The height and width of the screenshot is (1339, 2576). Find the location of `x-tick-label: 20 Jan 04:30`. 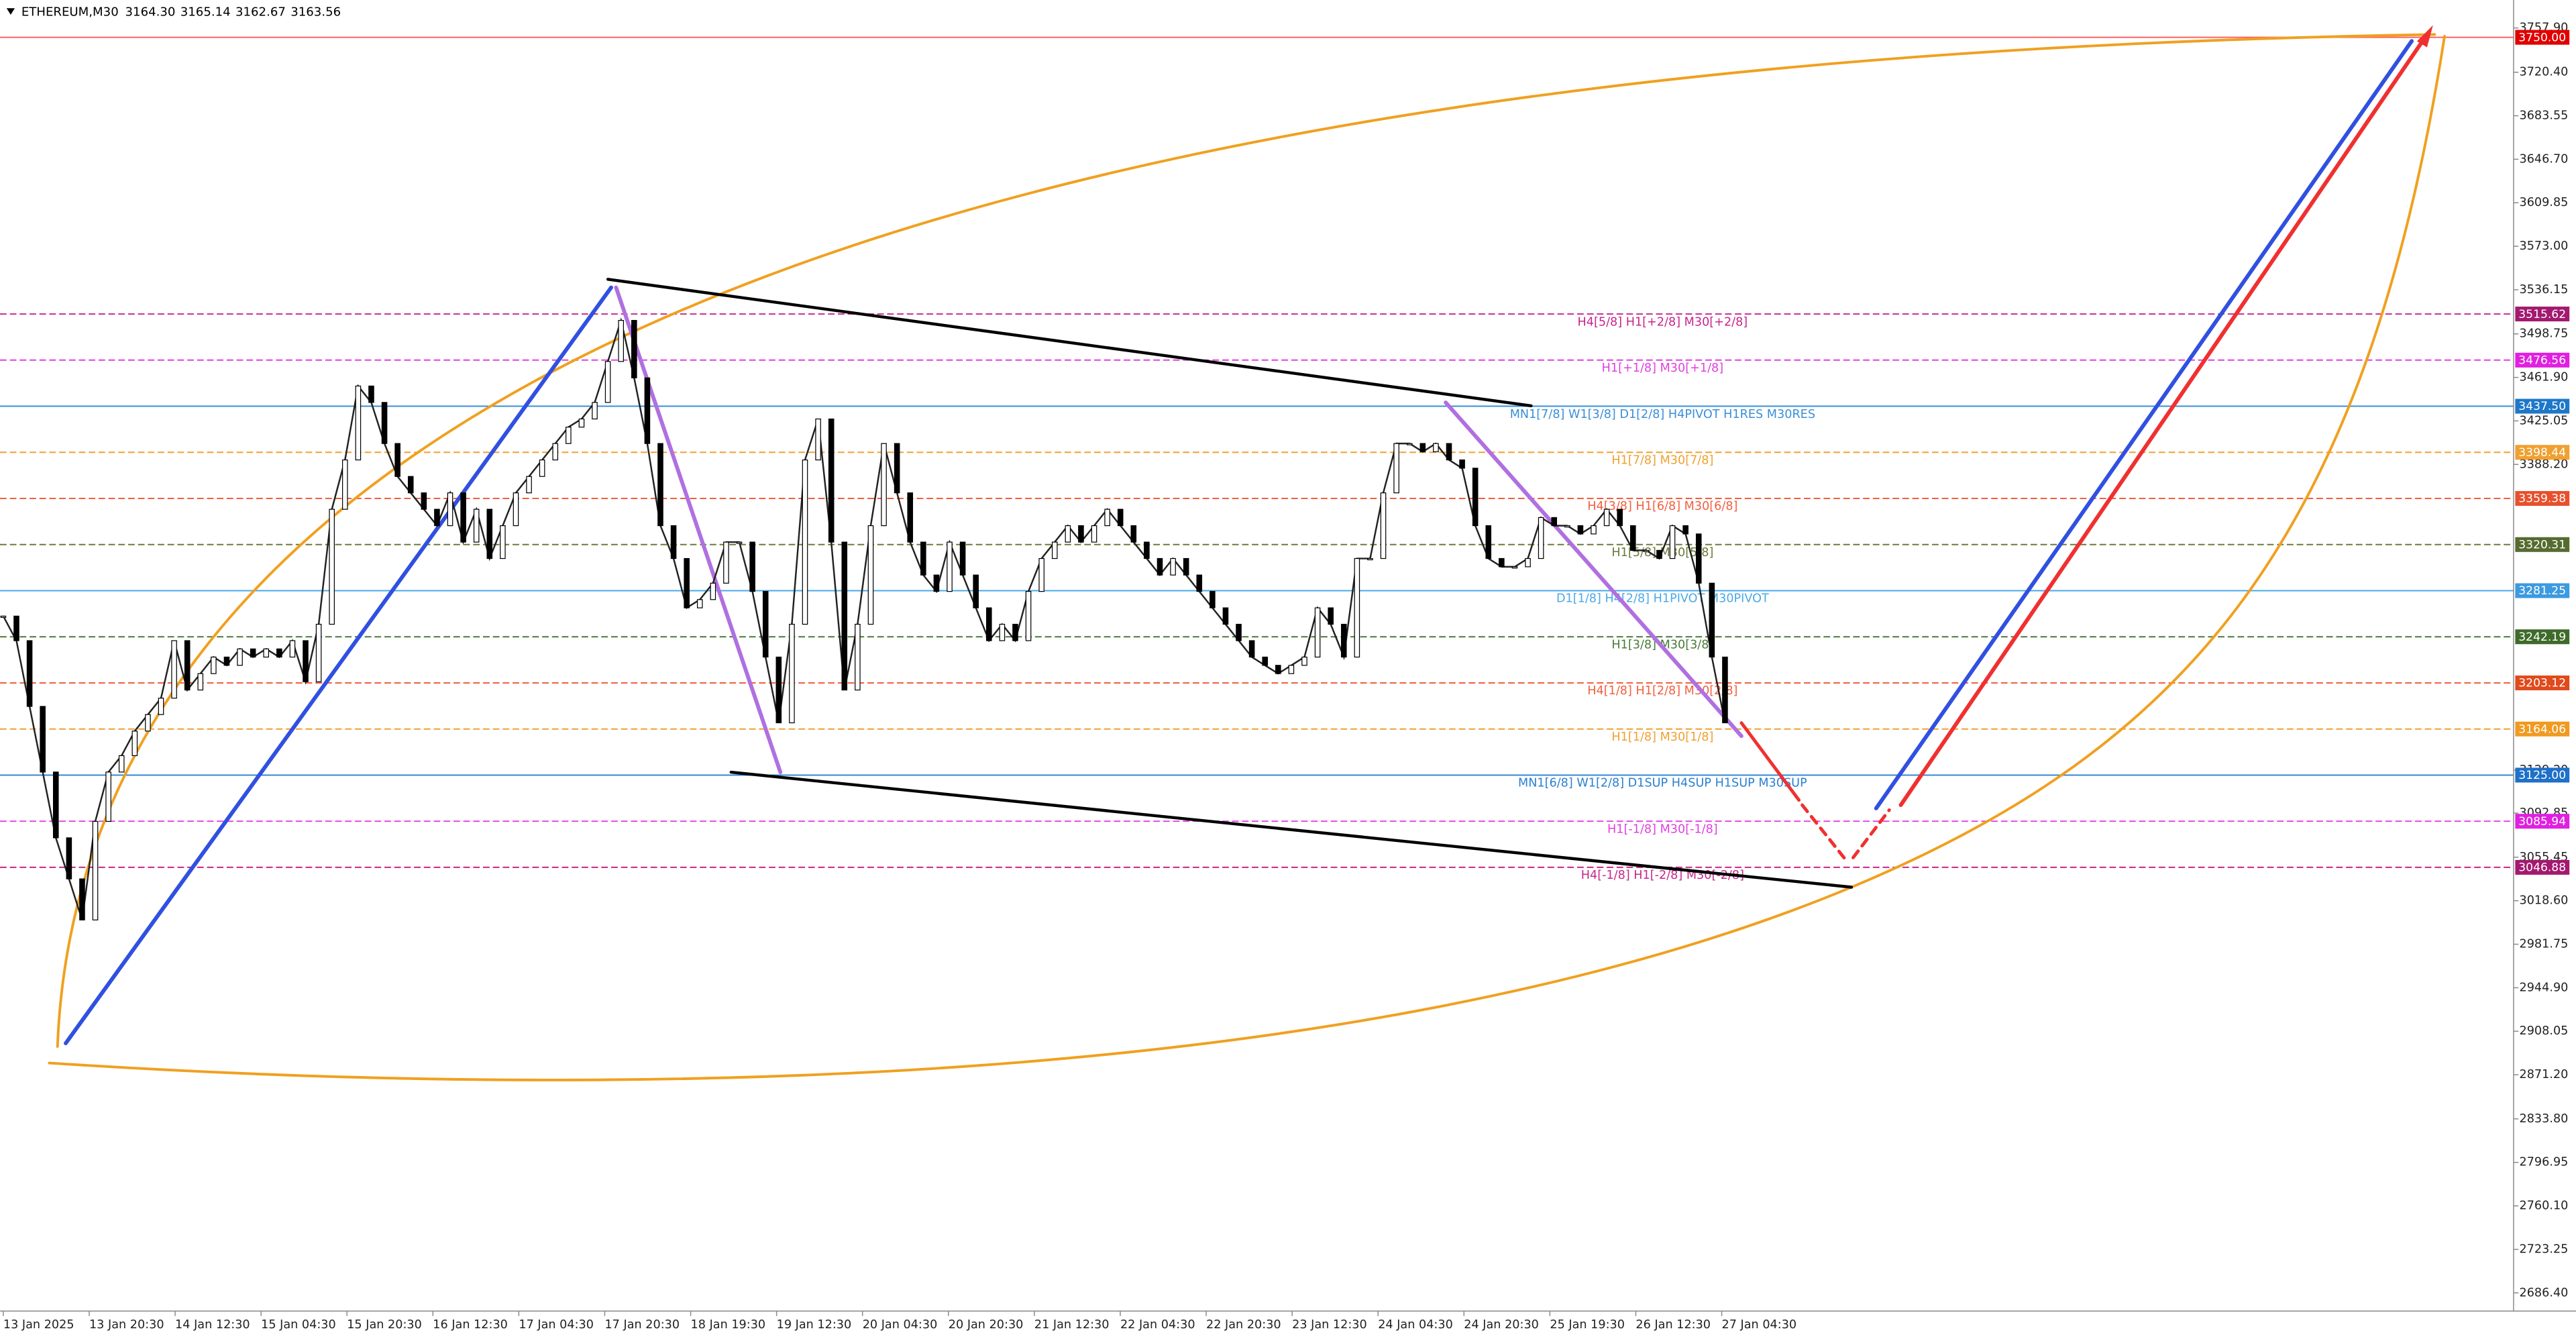

x-tick-label: 20 Jan 04:30 is located at coordinates (900, 1325).